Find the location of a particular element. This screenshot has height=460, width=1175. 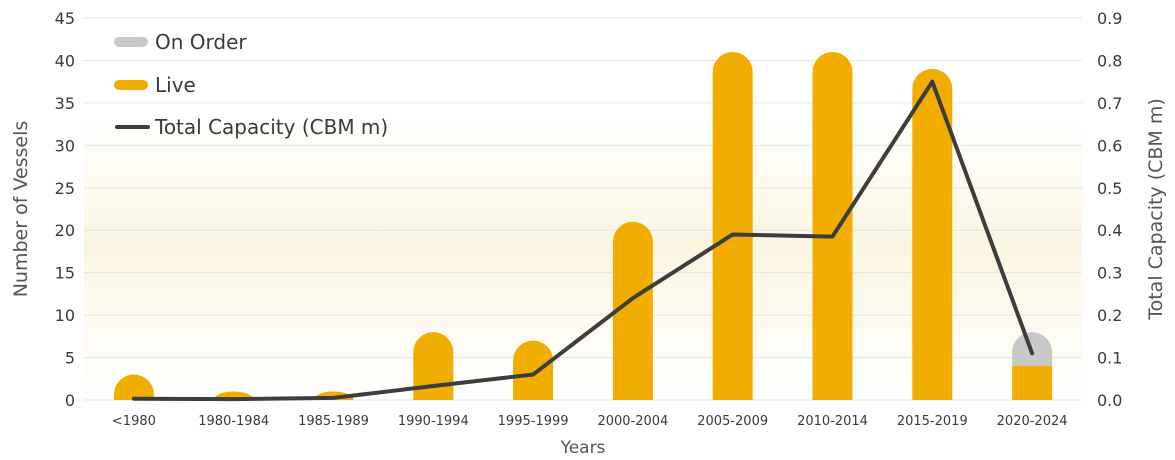

y2-tick-label: 0.5 is located at coordinates (1109, 188).